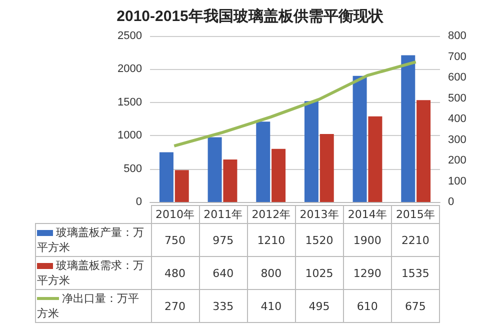  What do you see at coordinates (223, 306) in the screenshot?
I see `data-label: 335` at bounding box center [223, 306].